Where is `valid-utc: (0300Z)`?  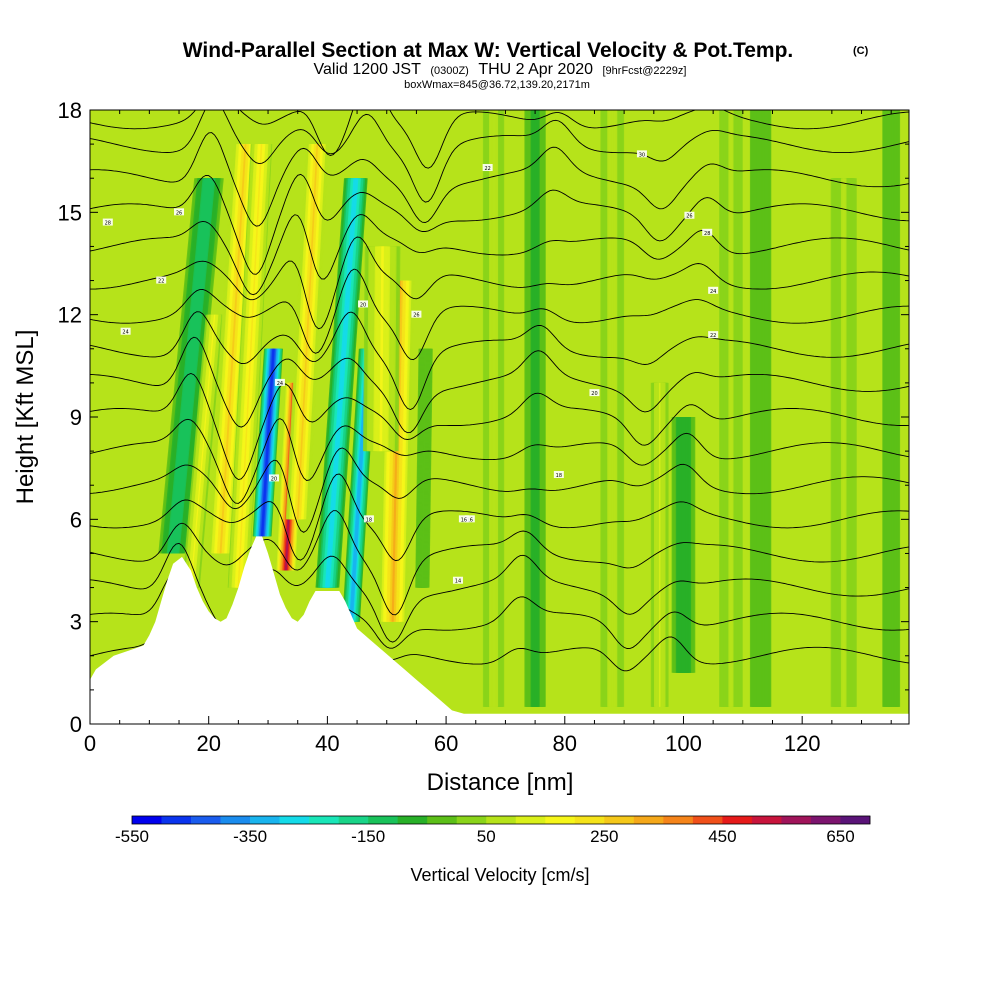 valid-utc: (0300Z) is located at coordinates (449, 71).